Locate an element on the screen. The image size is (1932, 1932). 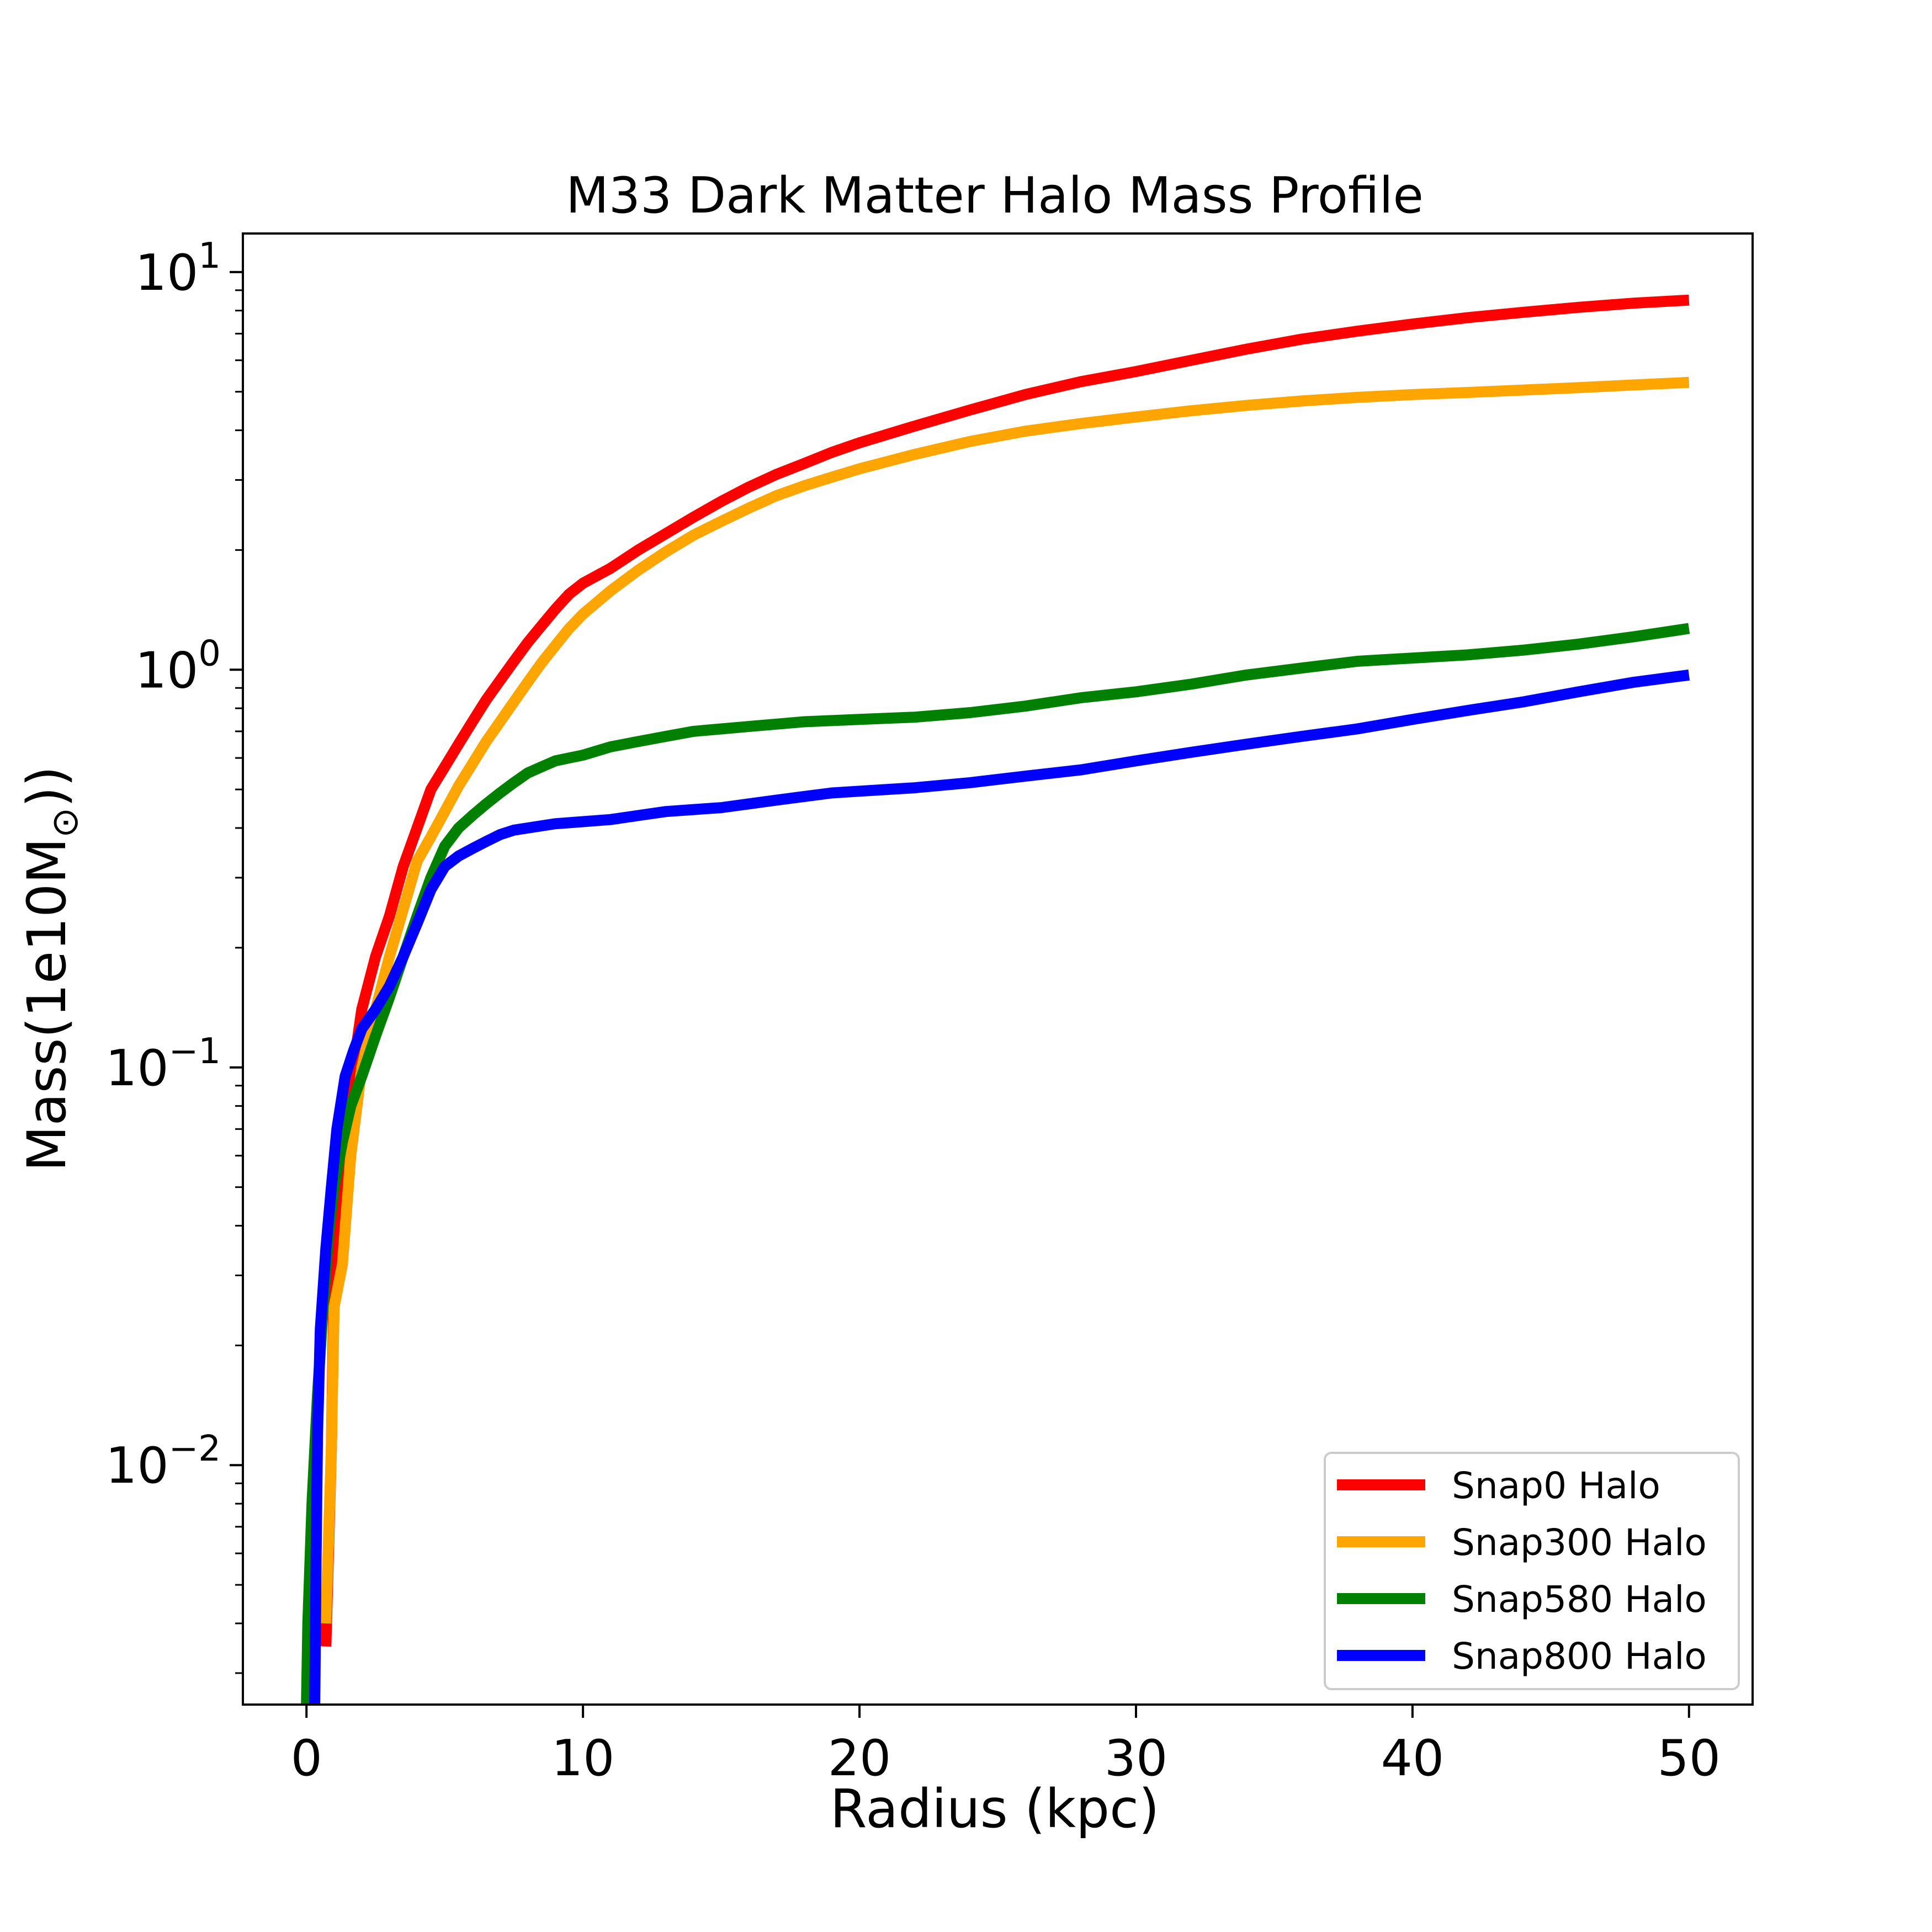
chart-title: M33 Dark Matter Halo Mass Profile is located at coordinates (995, 196).